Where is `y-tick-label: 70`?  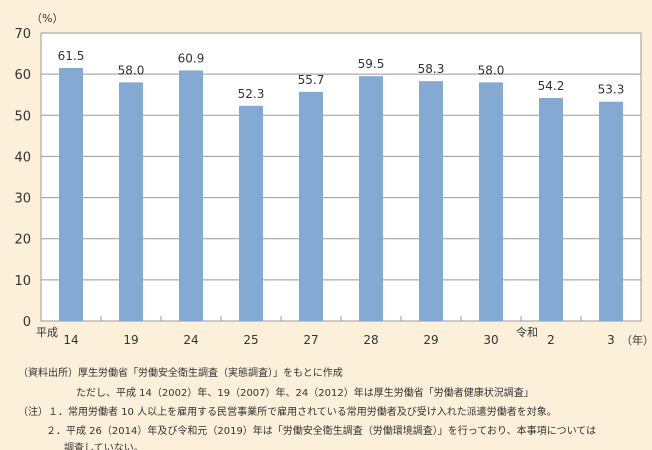 y-tick-label: 70 is located at coordinates (22, 34).